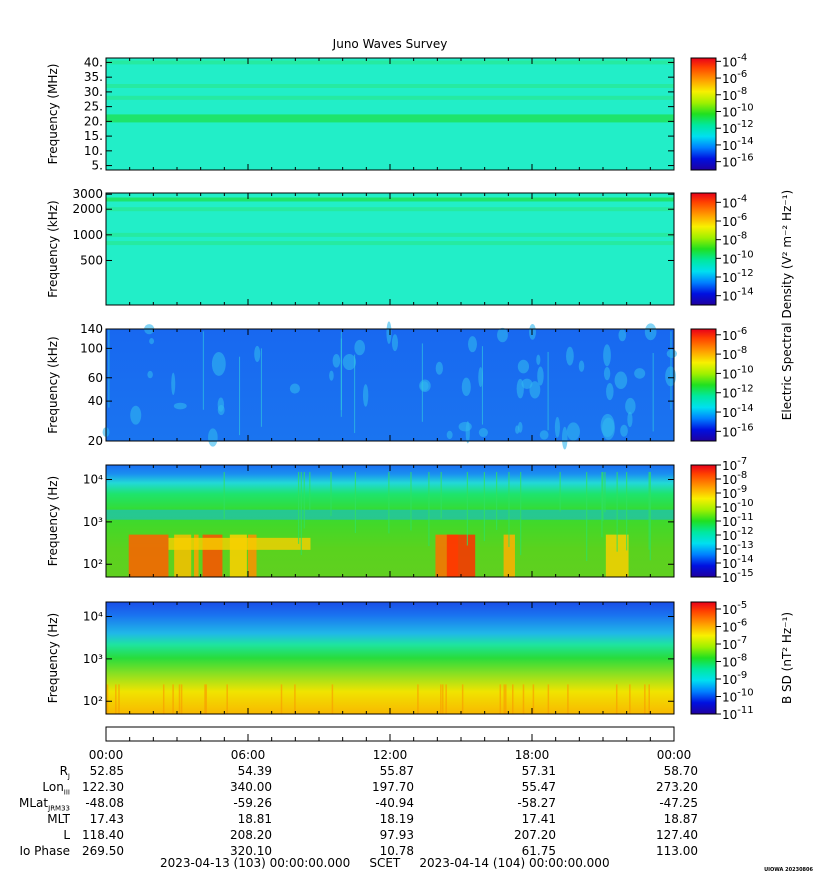 The height and width of the screenshot is (880, 815). What do you see at coordinates (254, 819) in the screenshot?
I see `ephemeris-value: 18.81` at bounding box center [254, 819].